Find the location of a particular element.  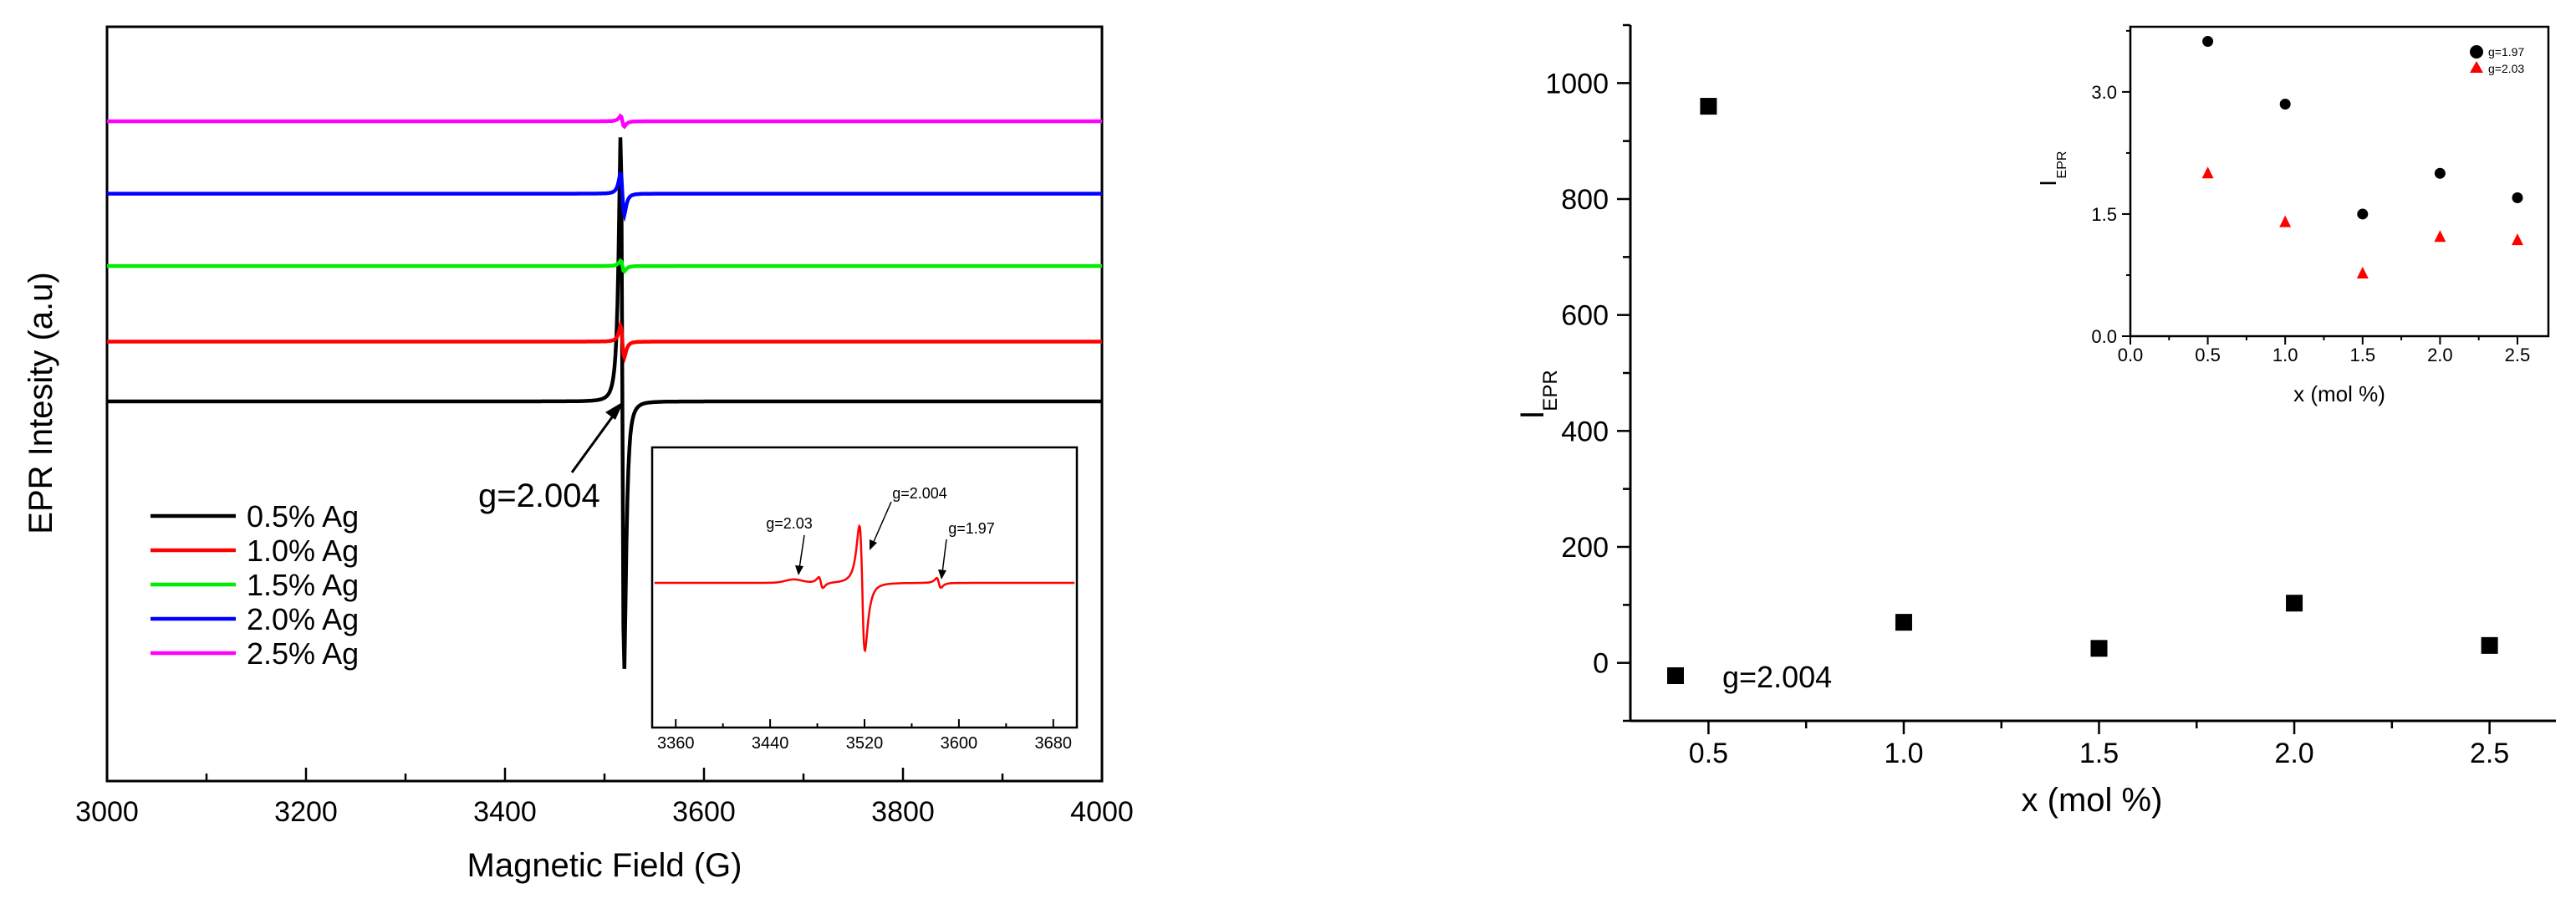

right-x-tick-label: 2.0 is located at coordinates (2294, 753).